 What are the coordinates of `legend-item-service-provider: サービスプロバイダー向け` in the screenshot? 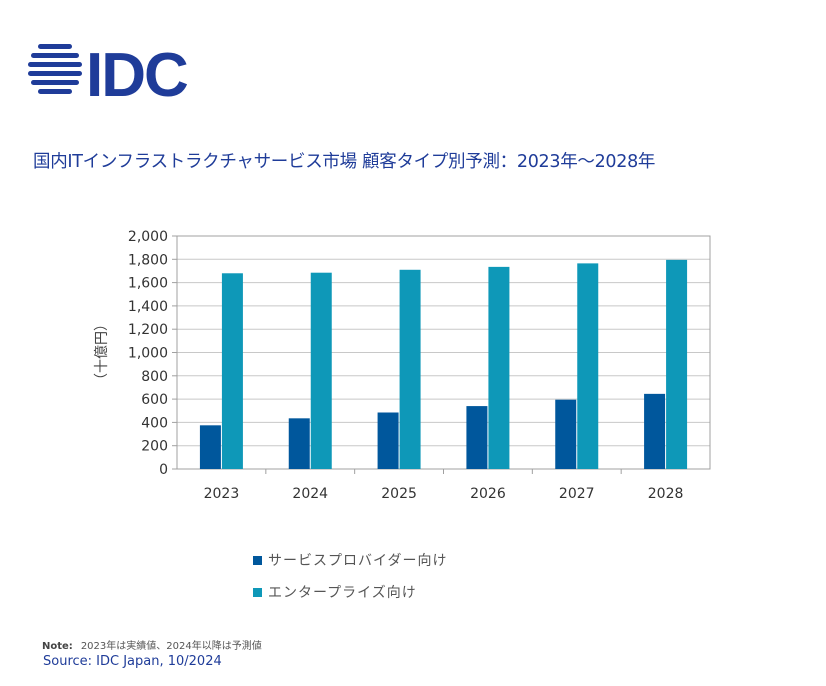 It's located at (350, 560).